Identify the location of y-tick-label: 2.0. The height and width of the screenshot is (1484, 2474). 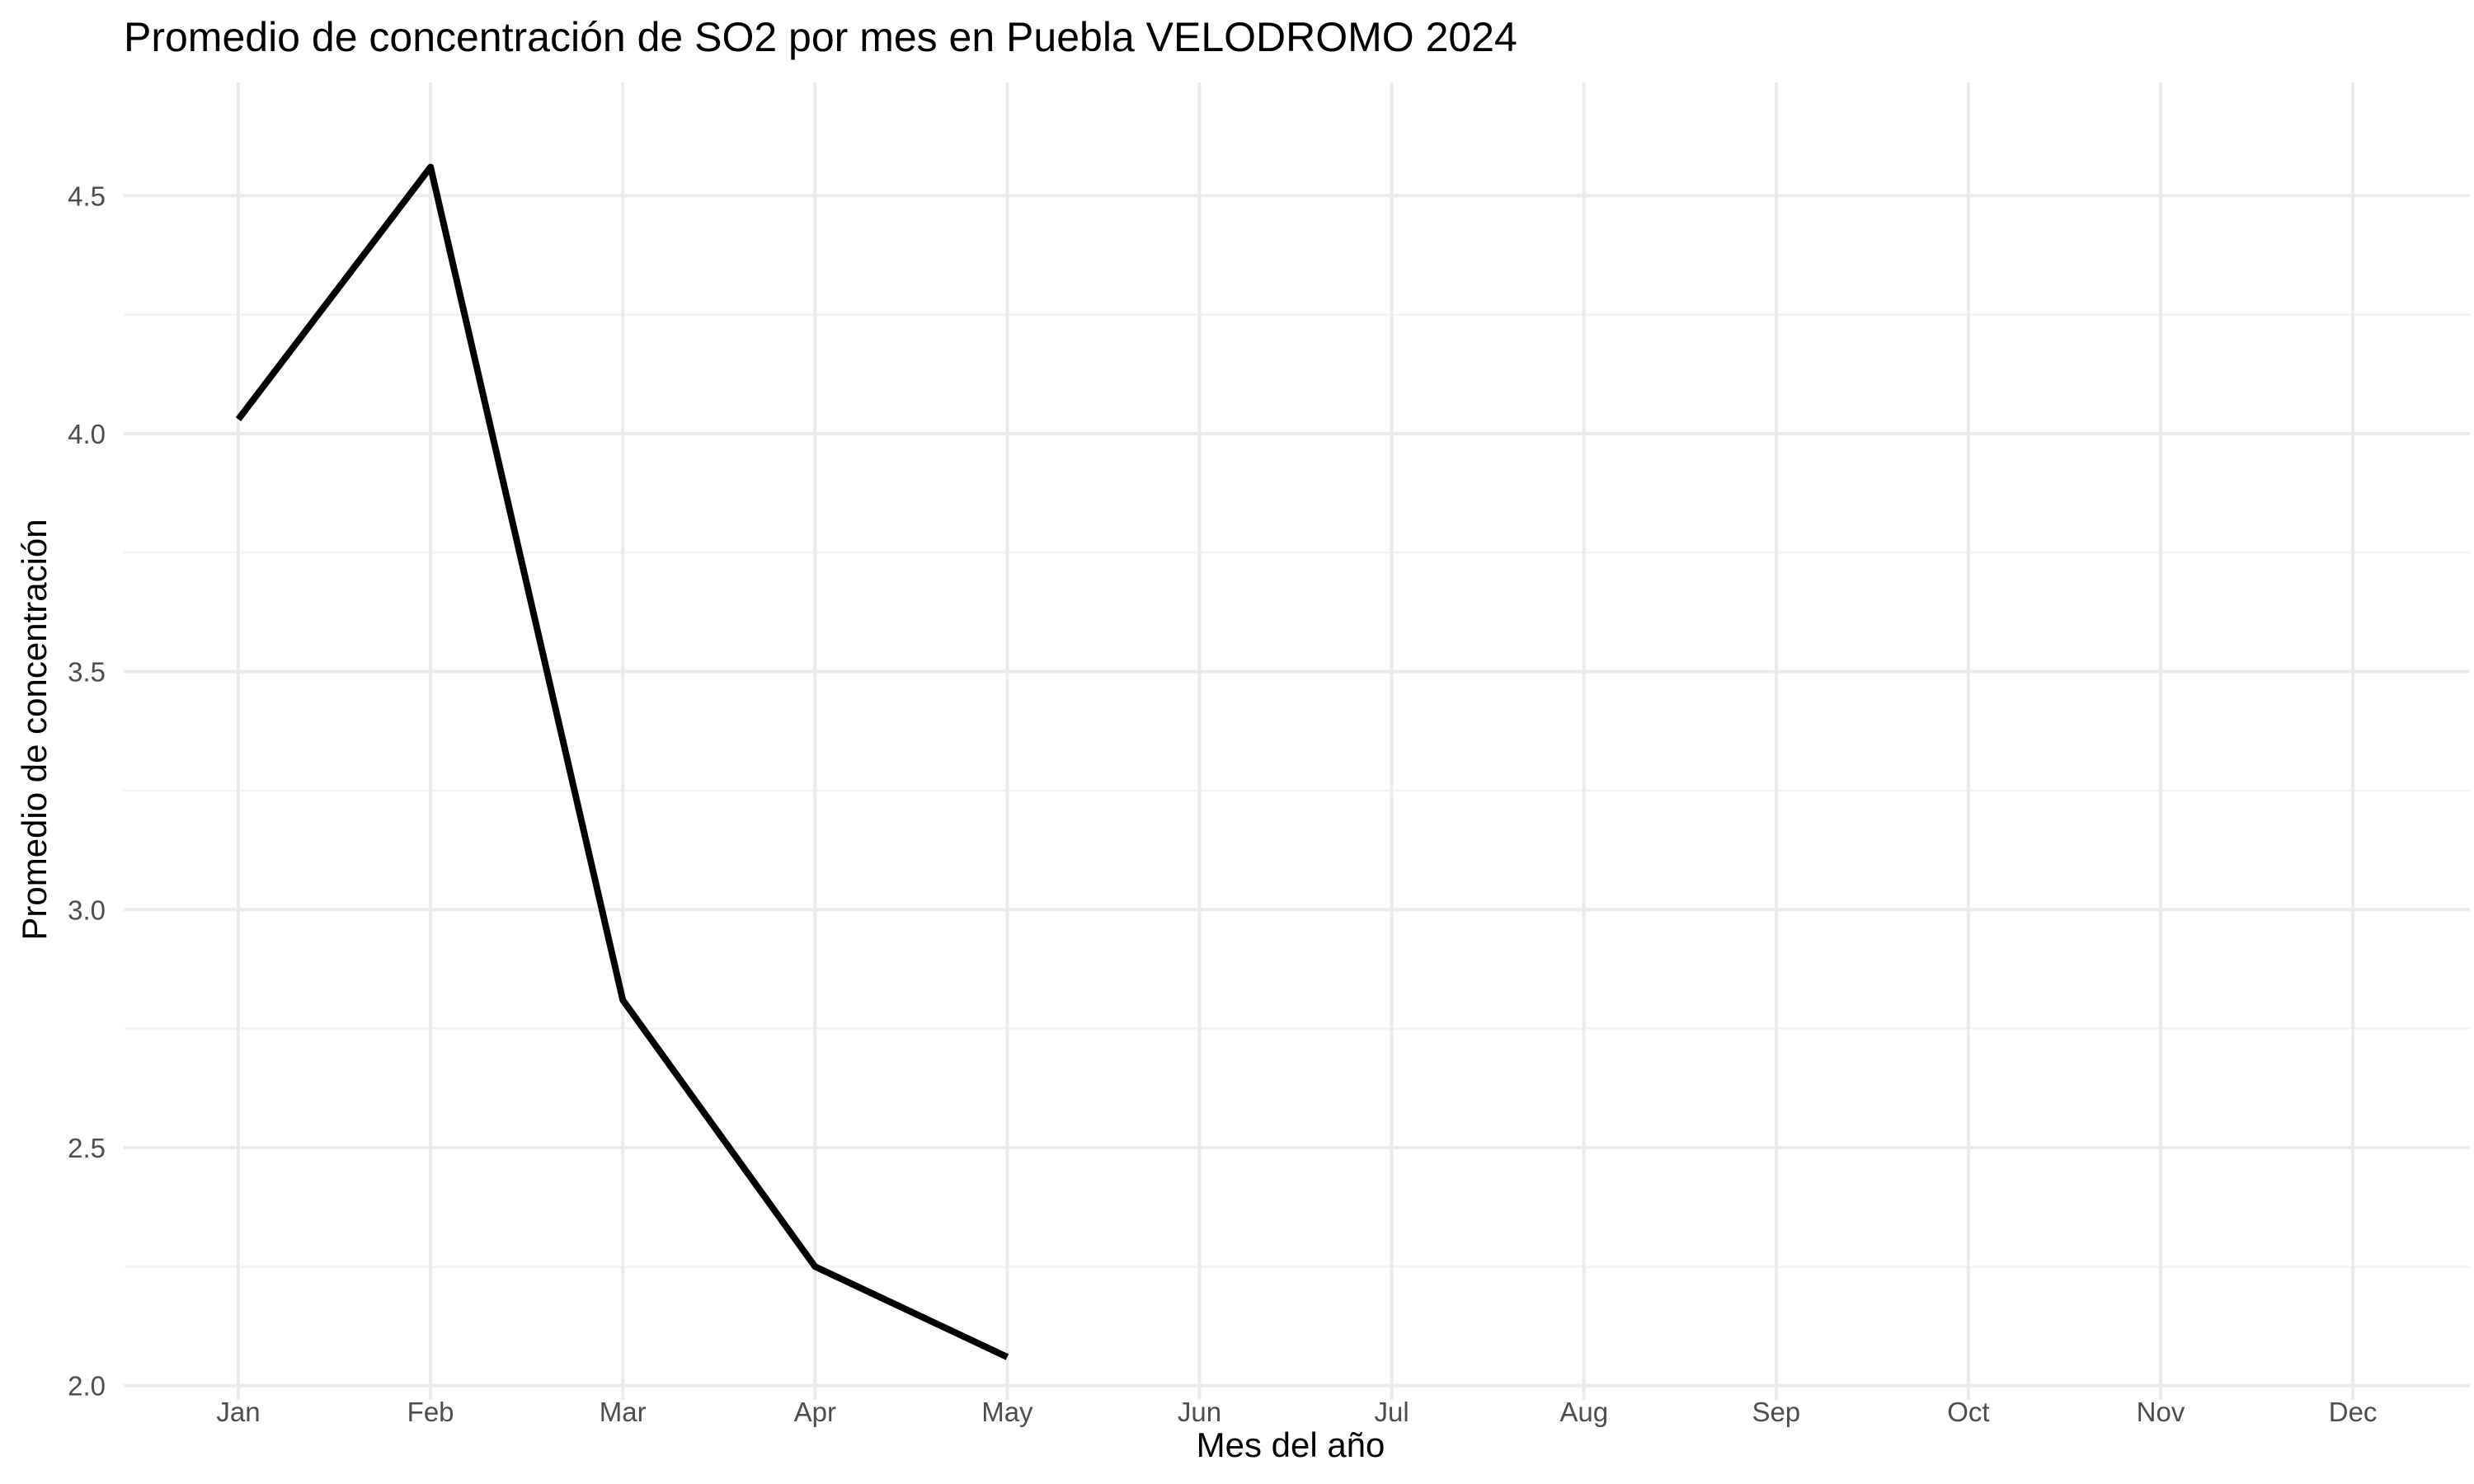
(87, 1386).